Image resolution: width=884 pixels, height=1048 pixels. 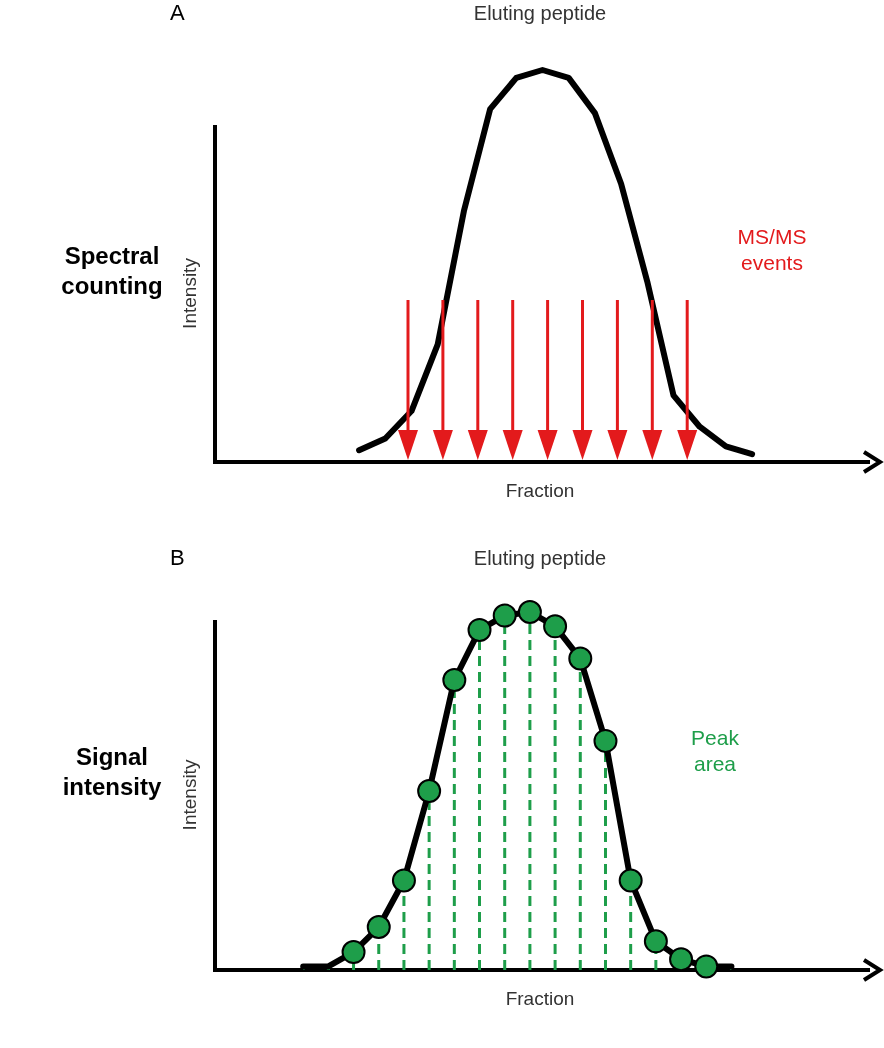 What do you see at coordinates (112, 270) in the screenshot?
I see `text: Spectral counting` at bounding box center [112, 270].